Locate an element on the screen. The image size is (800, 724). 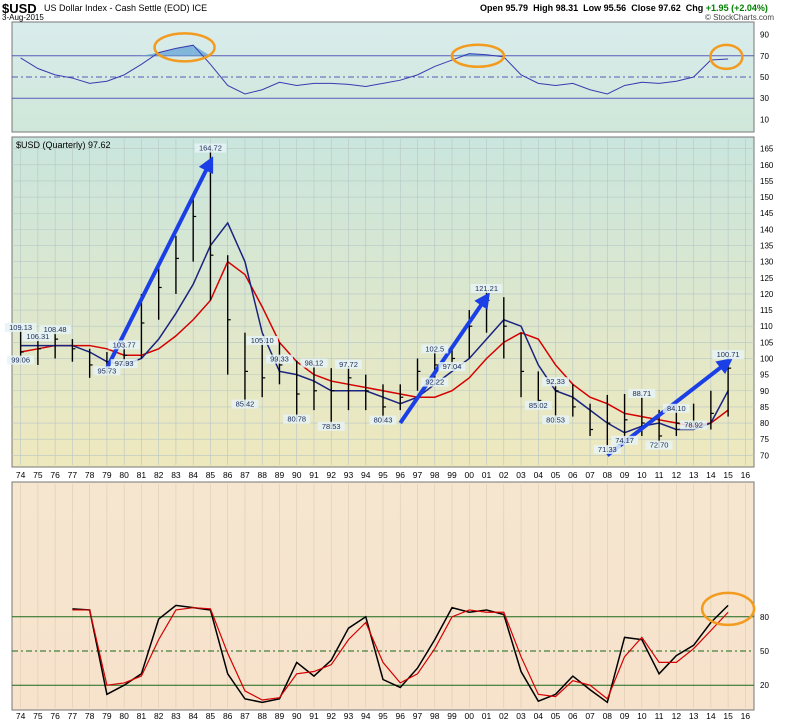
price-x-tick-label: 78 is located at coordinates (90, 475).